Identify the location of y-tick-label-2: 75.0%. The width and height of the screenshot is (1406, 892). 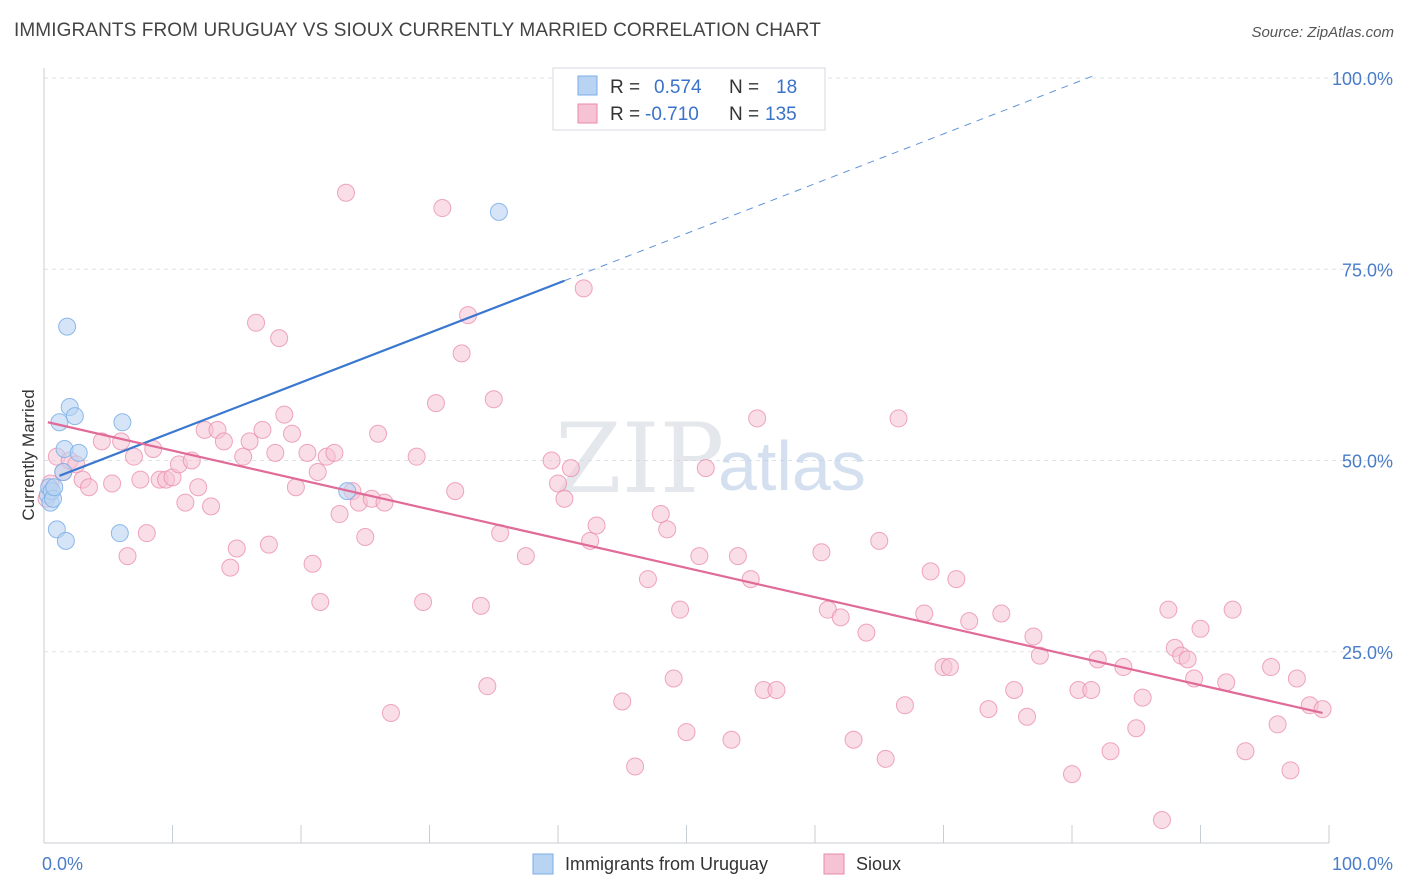
(1367, 270).